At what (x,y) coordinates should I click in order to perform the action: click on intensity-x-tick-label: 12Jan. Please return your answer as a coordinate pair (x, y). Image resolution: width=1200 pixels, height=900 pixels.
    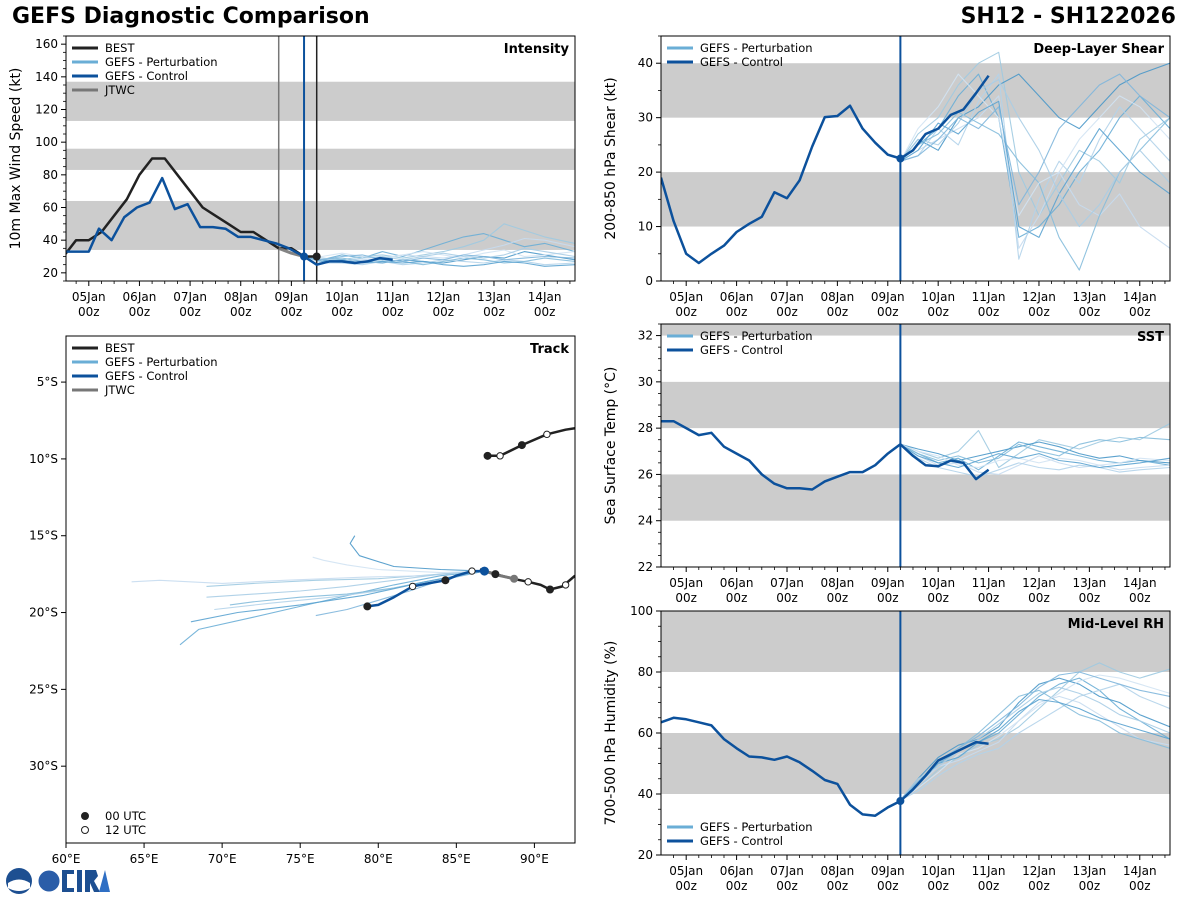
    Looking at the image, I should click on (443, 297).